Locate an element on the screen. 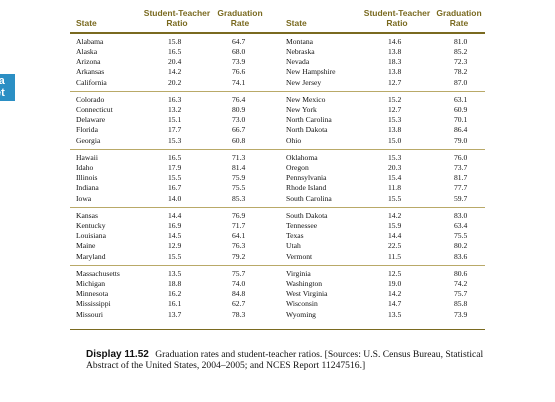 The image size is (555, 402). left-grad-column: 64.7 68.0 73.9 76.6 74.1 is located at coordinates (238, 62).